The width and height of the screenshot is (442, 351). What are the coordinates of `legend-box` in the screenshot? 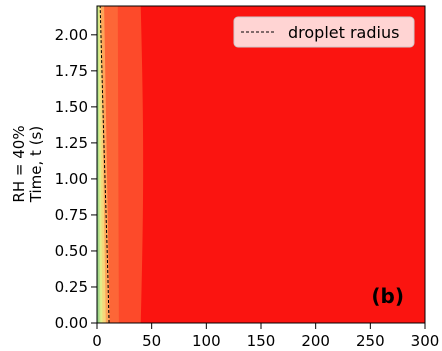 It's located at (324, 32).